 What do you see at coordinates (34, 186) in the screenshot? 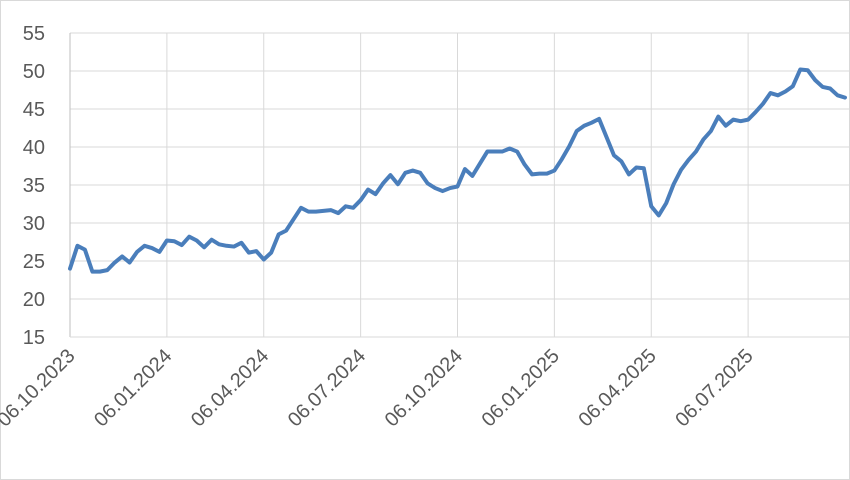
I see `y-tick-label: 35` at bounding box center [34, 186].